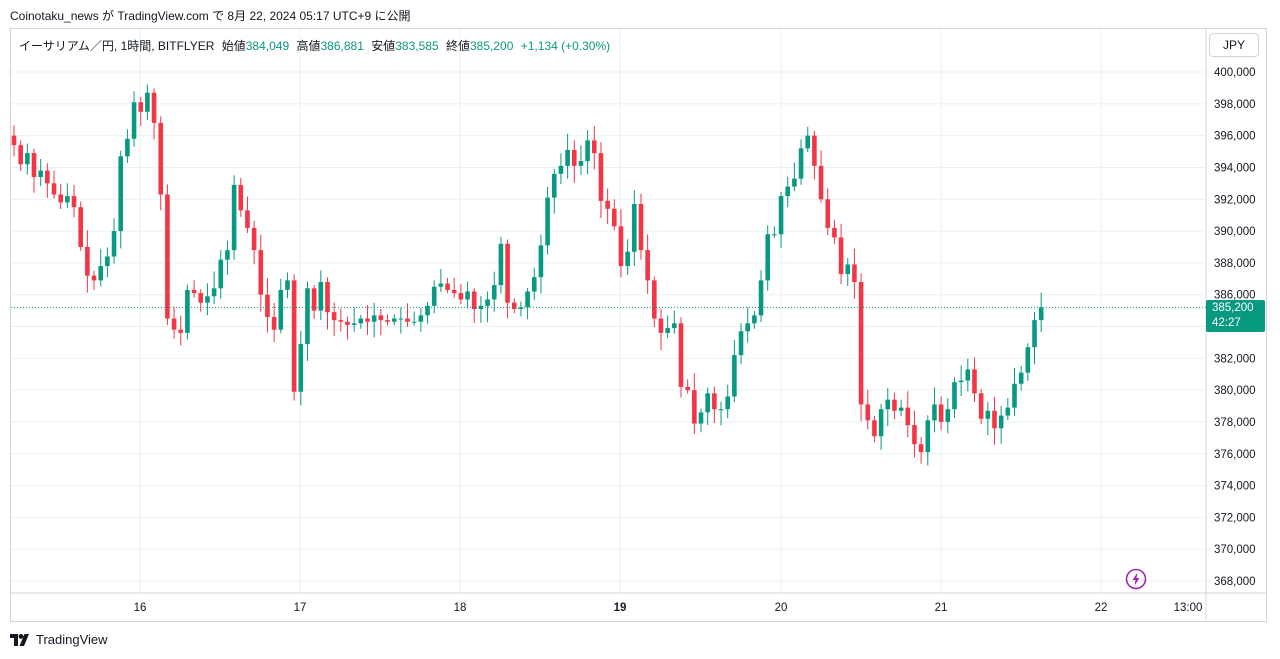 The image size is (1280, 659). I want to click on y-tick-label: 368,000, so click(1235, 582).